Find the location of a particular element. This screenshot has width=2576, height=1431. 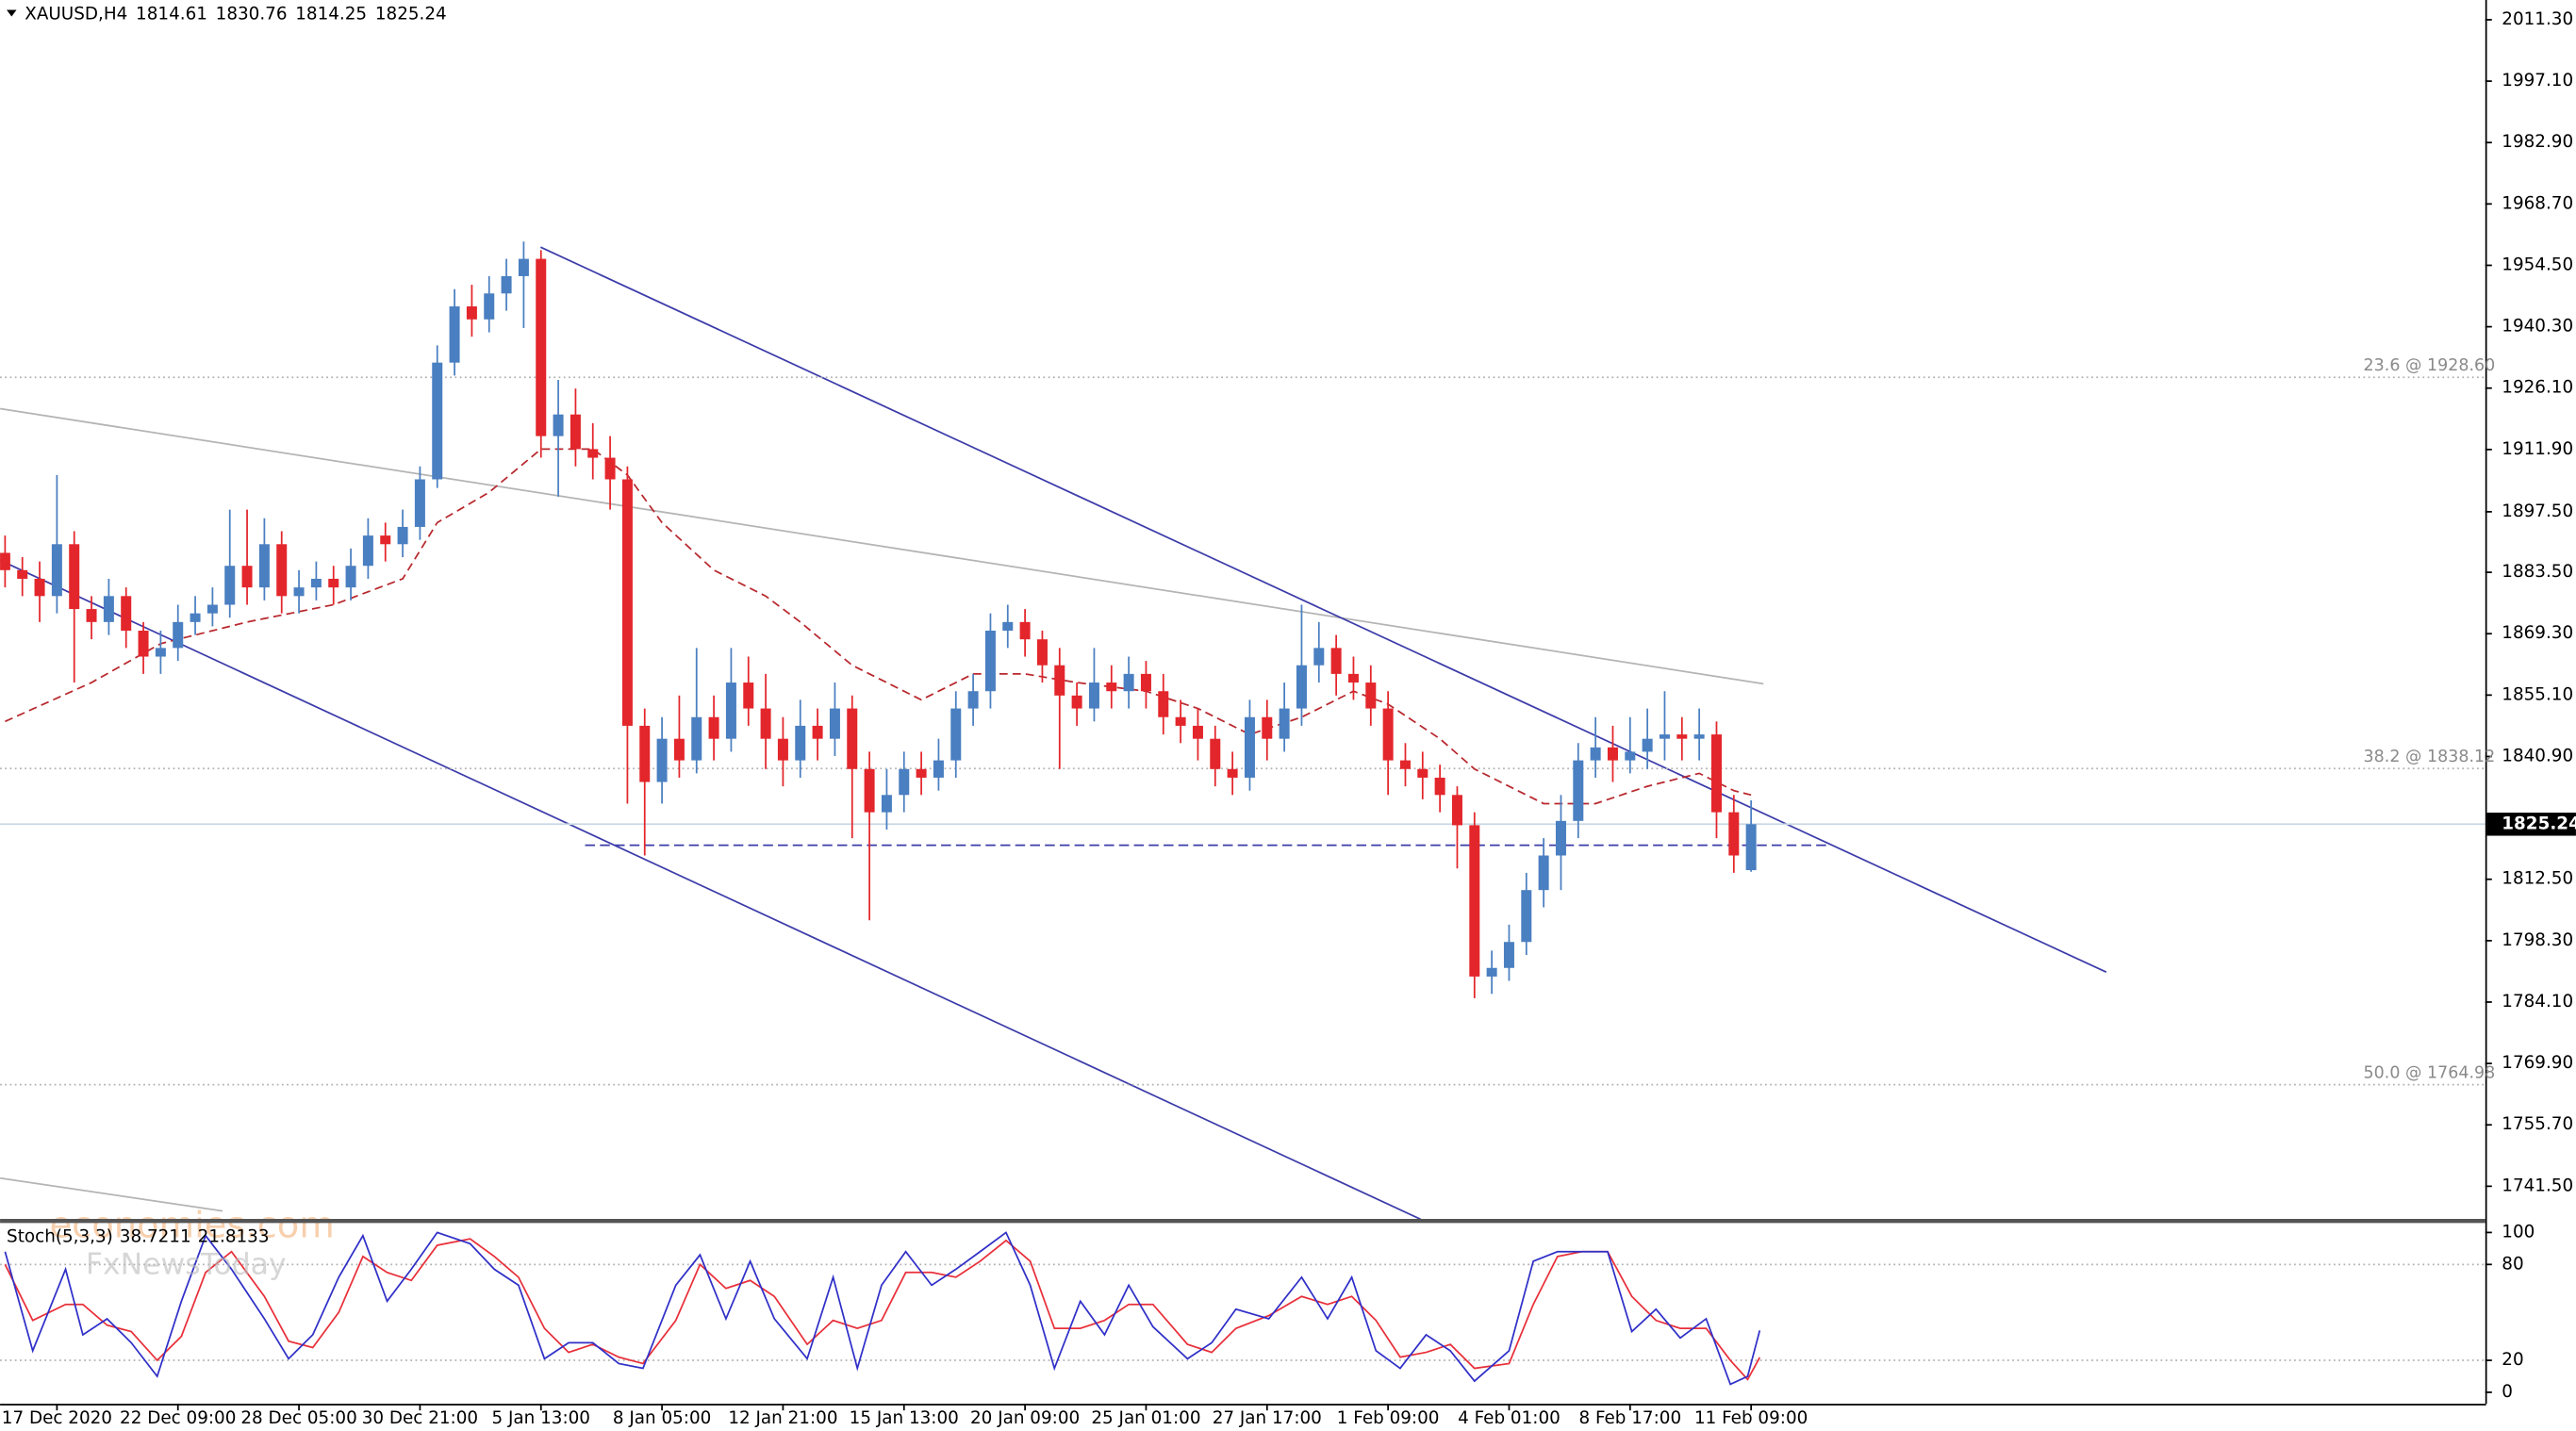

y-tick-label: 1982.90 is located at coordinates (2537, 142).